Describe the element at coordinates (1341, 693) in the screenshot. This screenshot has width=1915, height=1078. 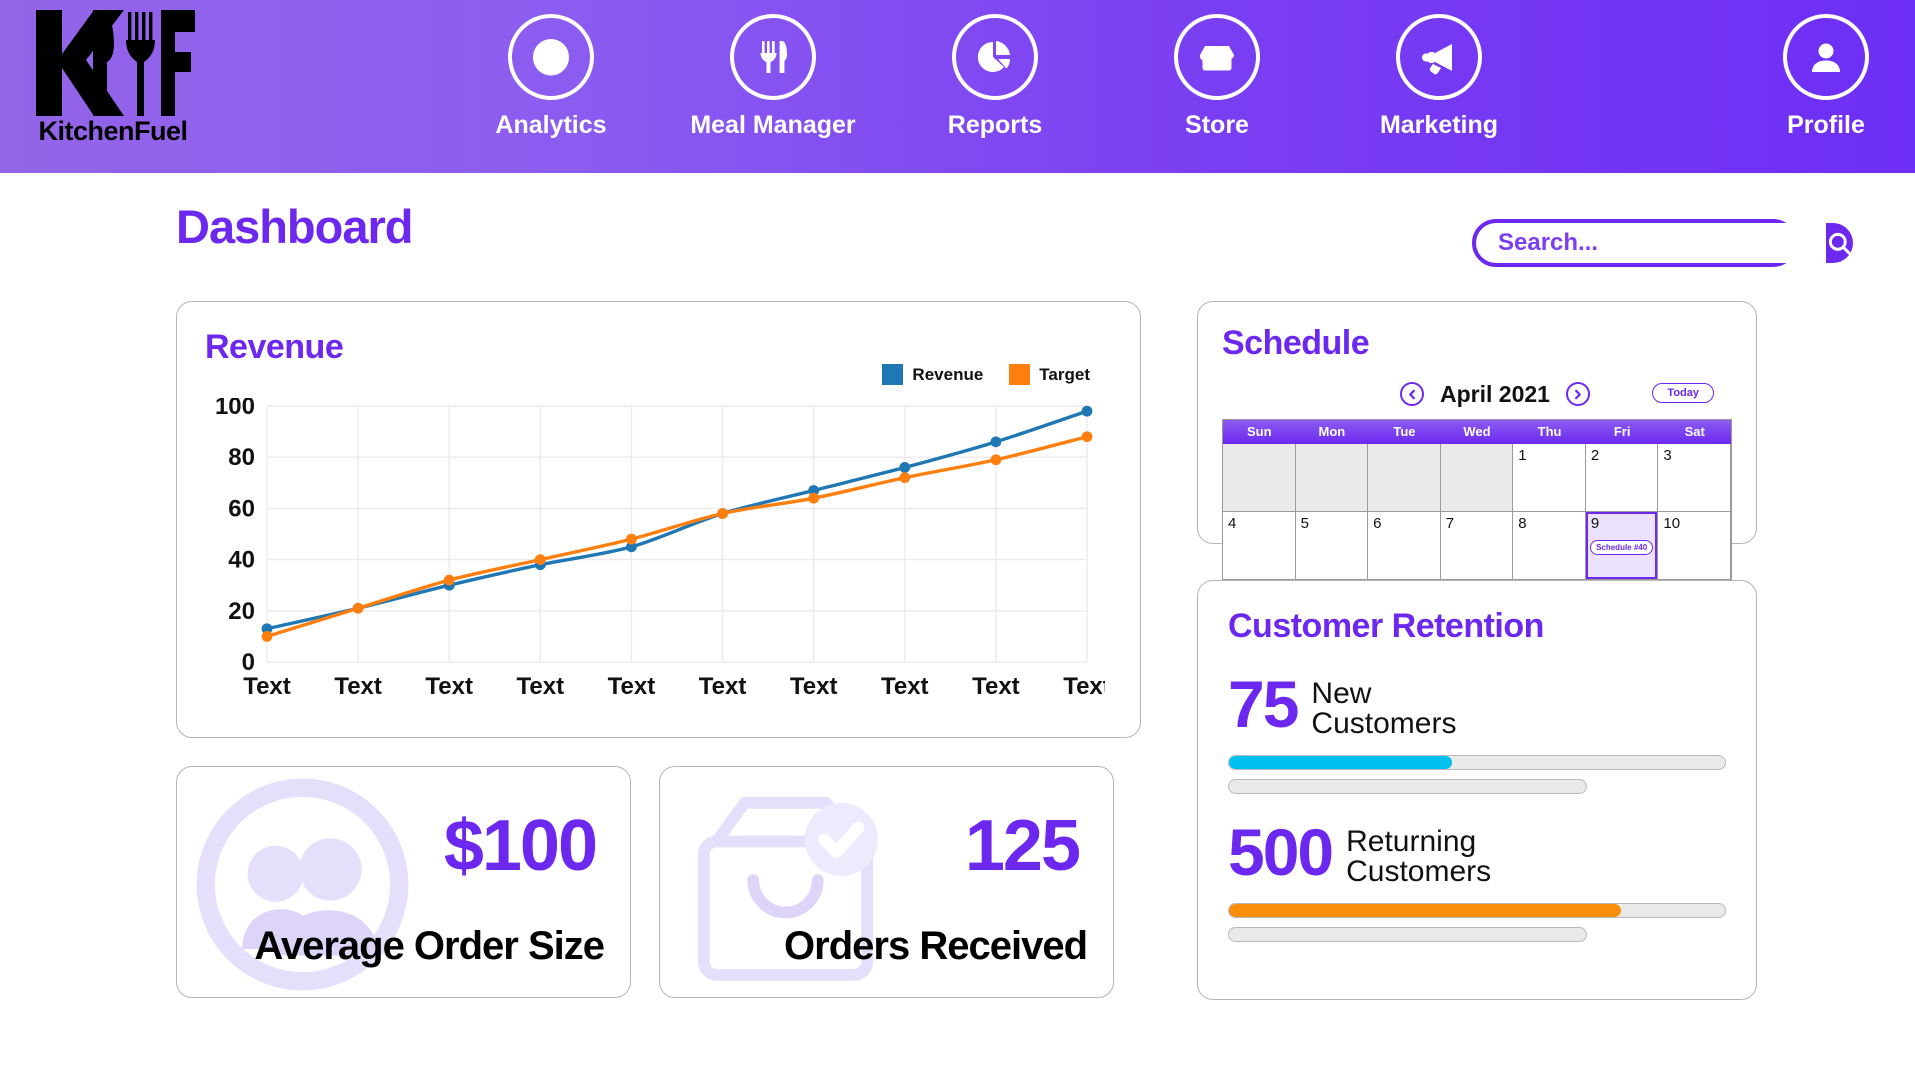
I see `retention-text-line1: New` at that location.